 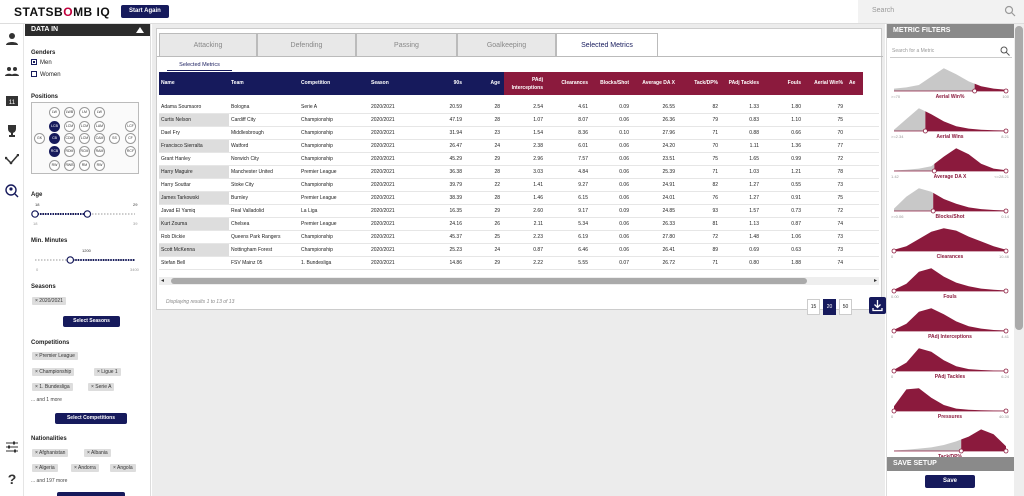 What do you see at coordinates (52, 387) in the screenshot?
I see `competition-tag: × 1. Bundesliga` at bounding box center [52, 387].